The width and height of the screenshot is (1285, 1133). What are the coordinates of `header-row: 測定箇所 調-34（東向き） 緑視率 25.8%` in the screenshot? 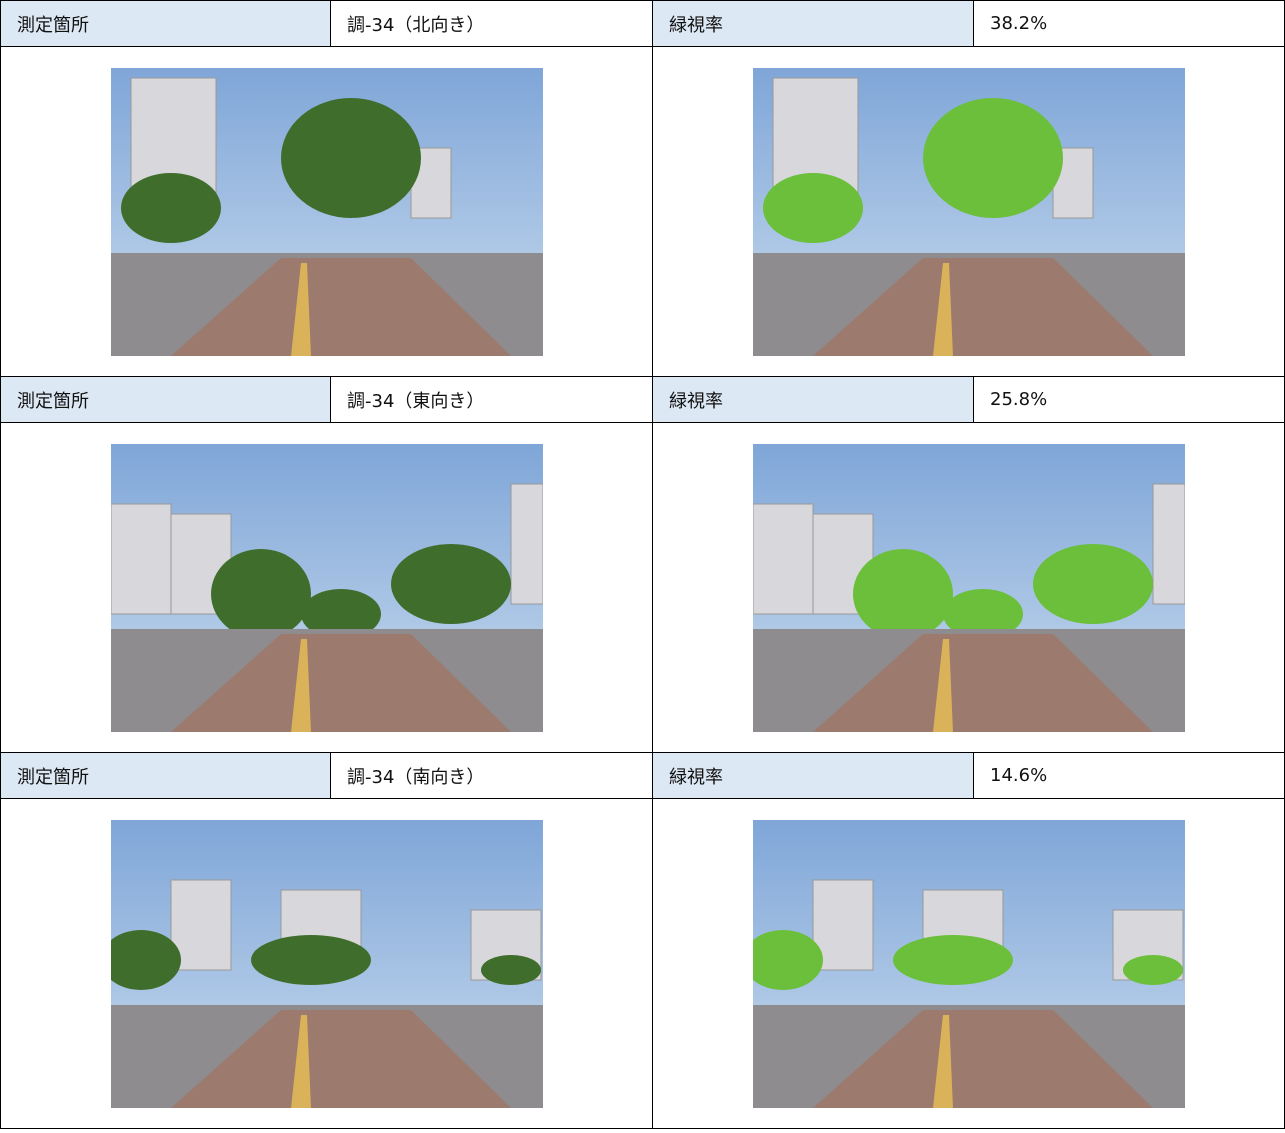 It's located at (642, 399).